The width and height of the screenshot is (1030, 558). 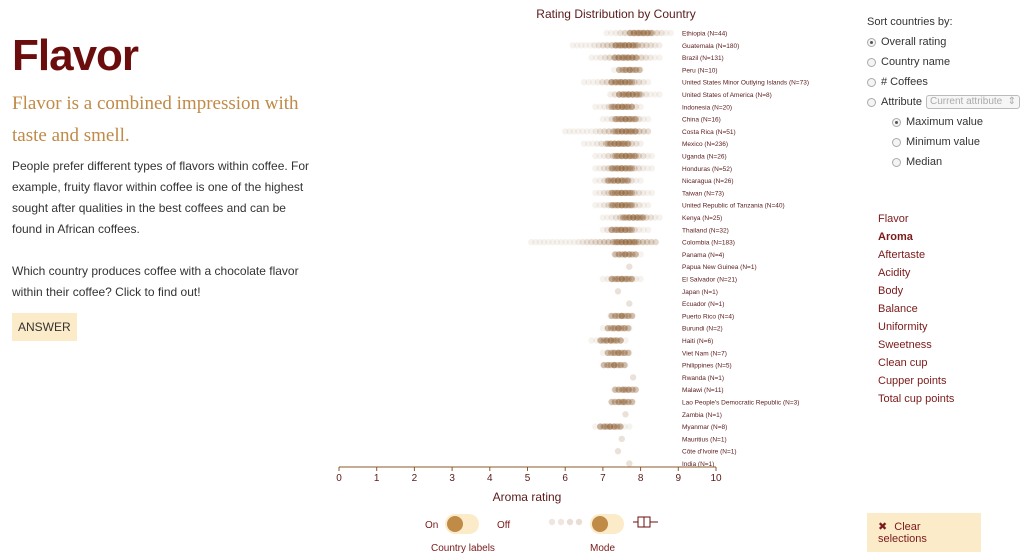 I want to click on country-label: United States of America (N=8), so click(x=727, y=95).